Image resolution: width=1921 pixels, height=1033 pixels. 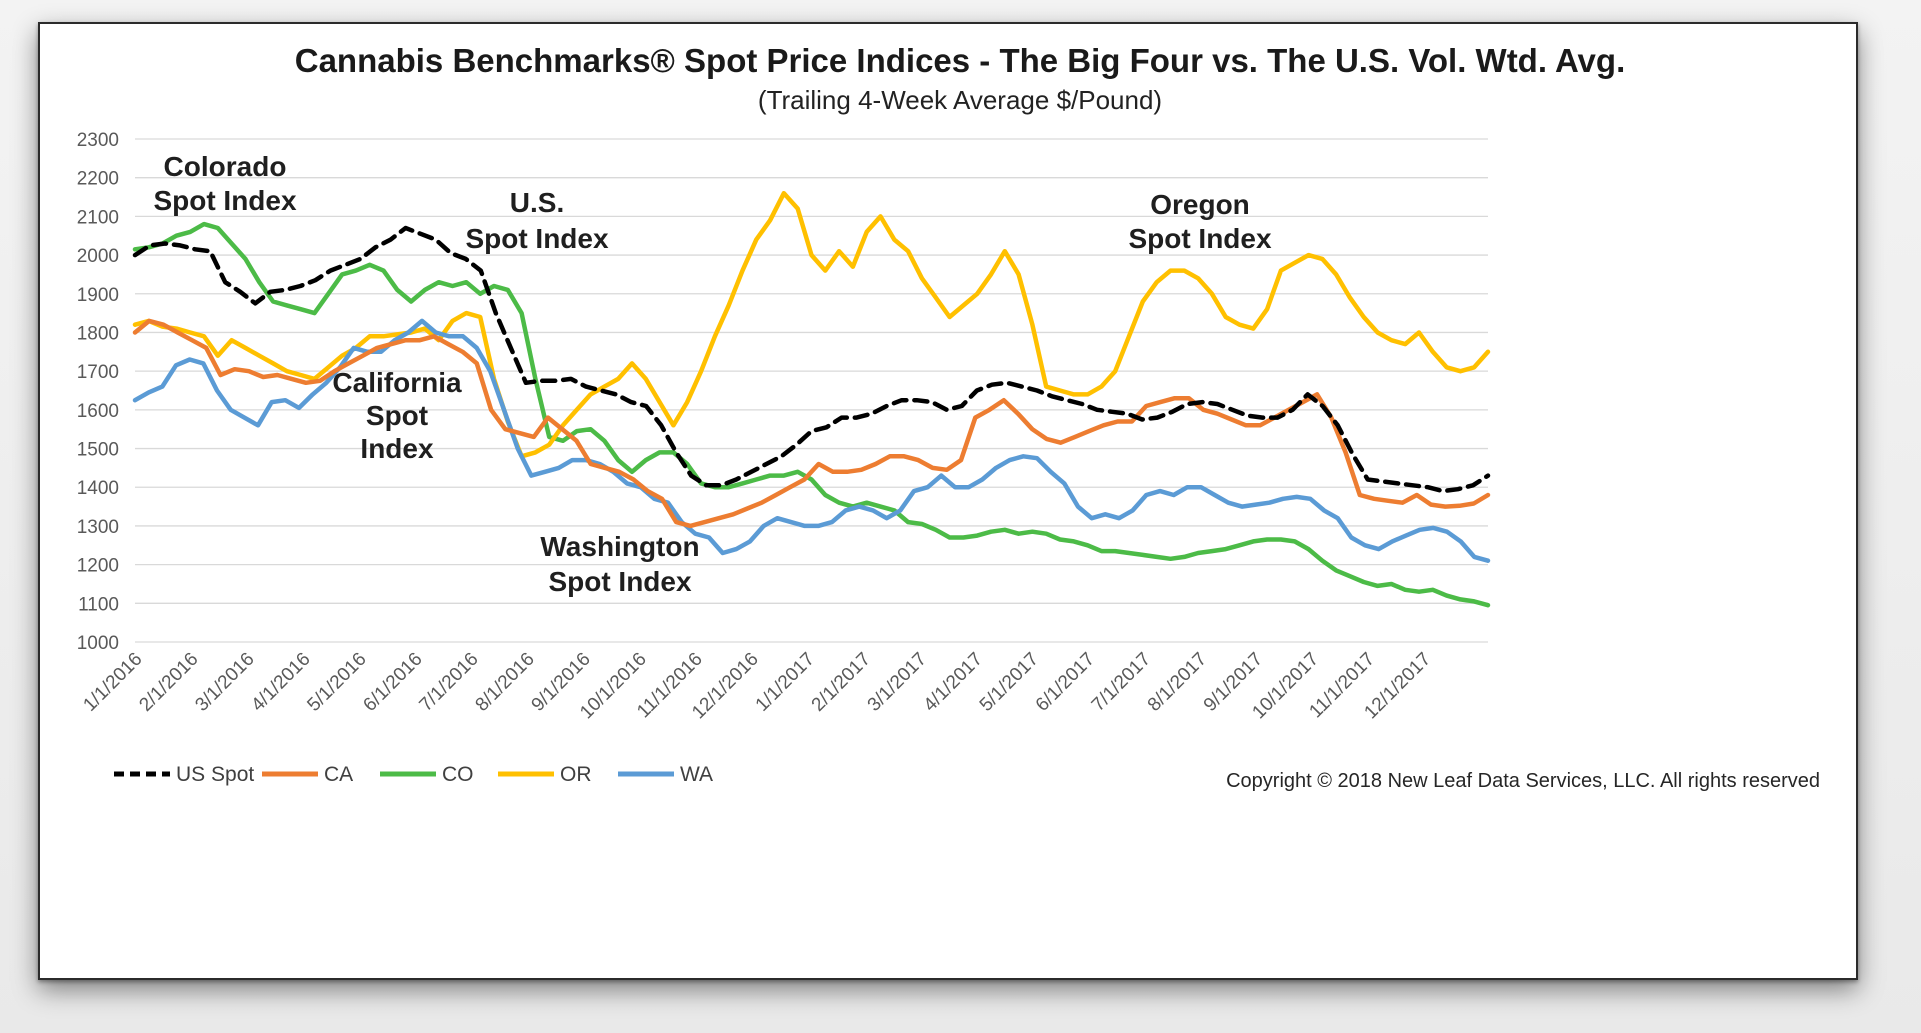 What do you see at coordinates (841, 682) in the screenshot?
I see `x-tick-label: 2/1/2017` at bounding box center [841, 682].